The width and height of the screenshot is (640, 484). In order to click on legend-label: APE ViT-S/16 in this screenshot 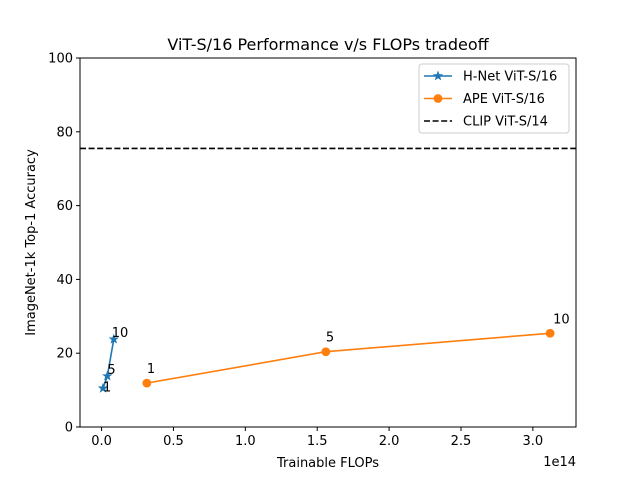, I will do `click(504, 99)`.